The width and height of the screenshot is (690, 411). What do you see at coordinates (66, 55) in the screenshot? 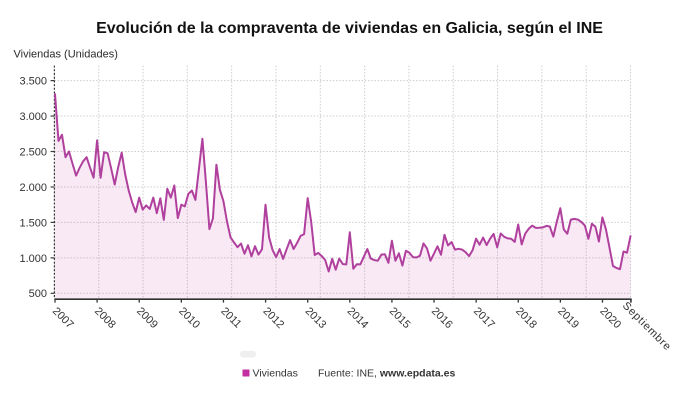
I see `svg-text: Viviendas (Unidades)` at bounding box center [66, 55].